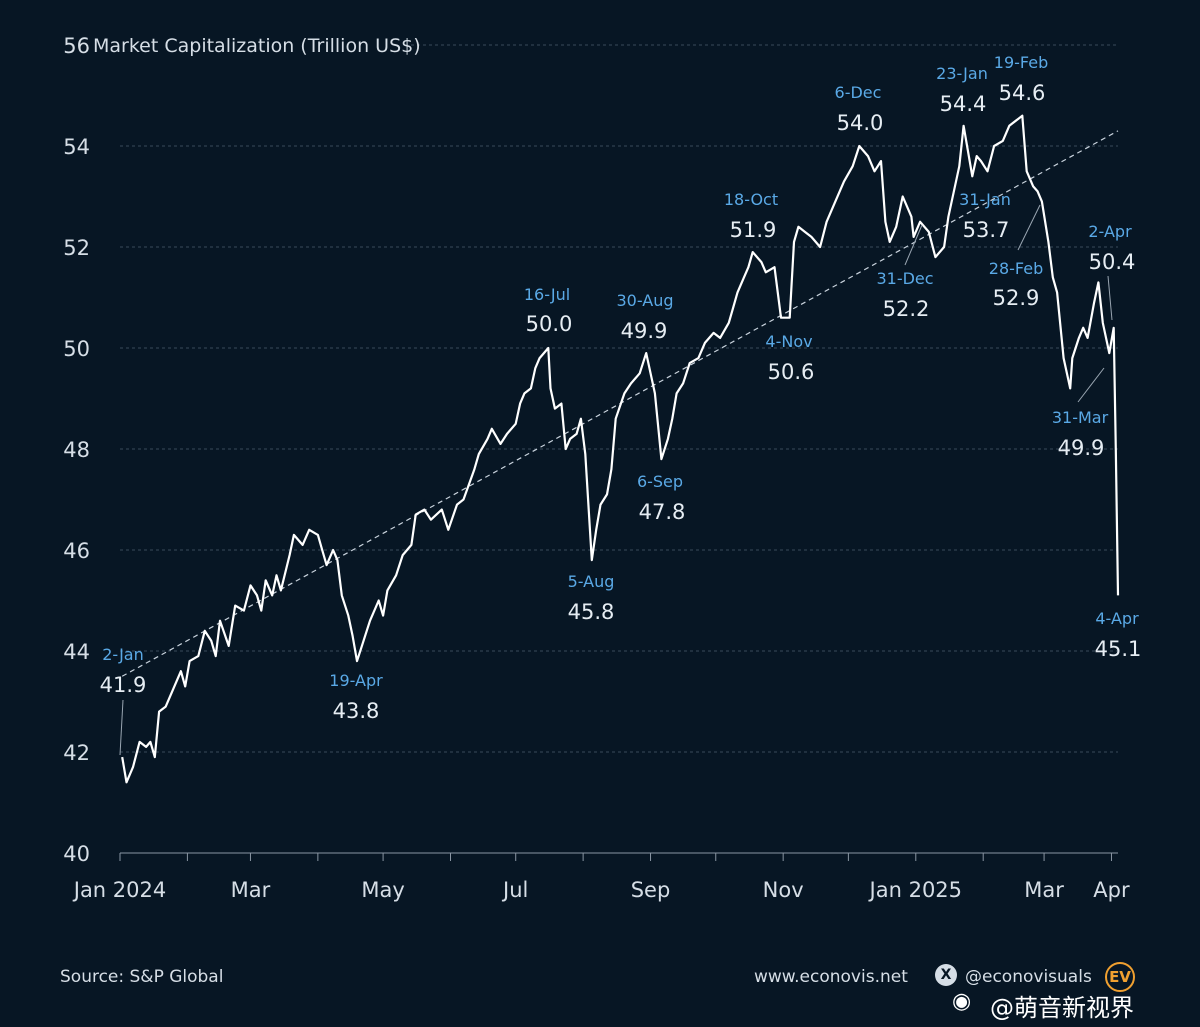 The width and height of the screenshot is (1200, 1027). Describe the element at coordinates (1120, 977) in the screenshot. I see `ev-logo: EV` at that location.